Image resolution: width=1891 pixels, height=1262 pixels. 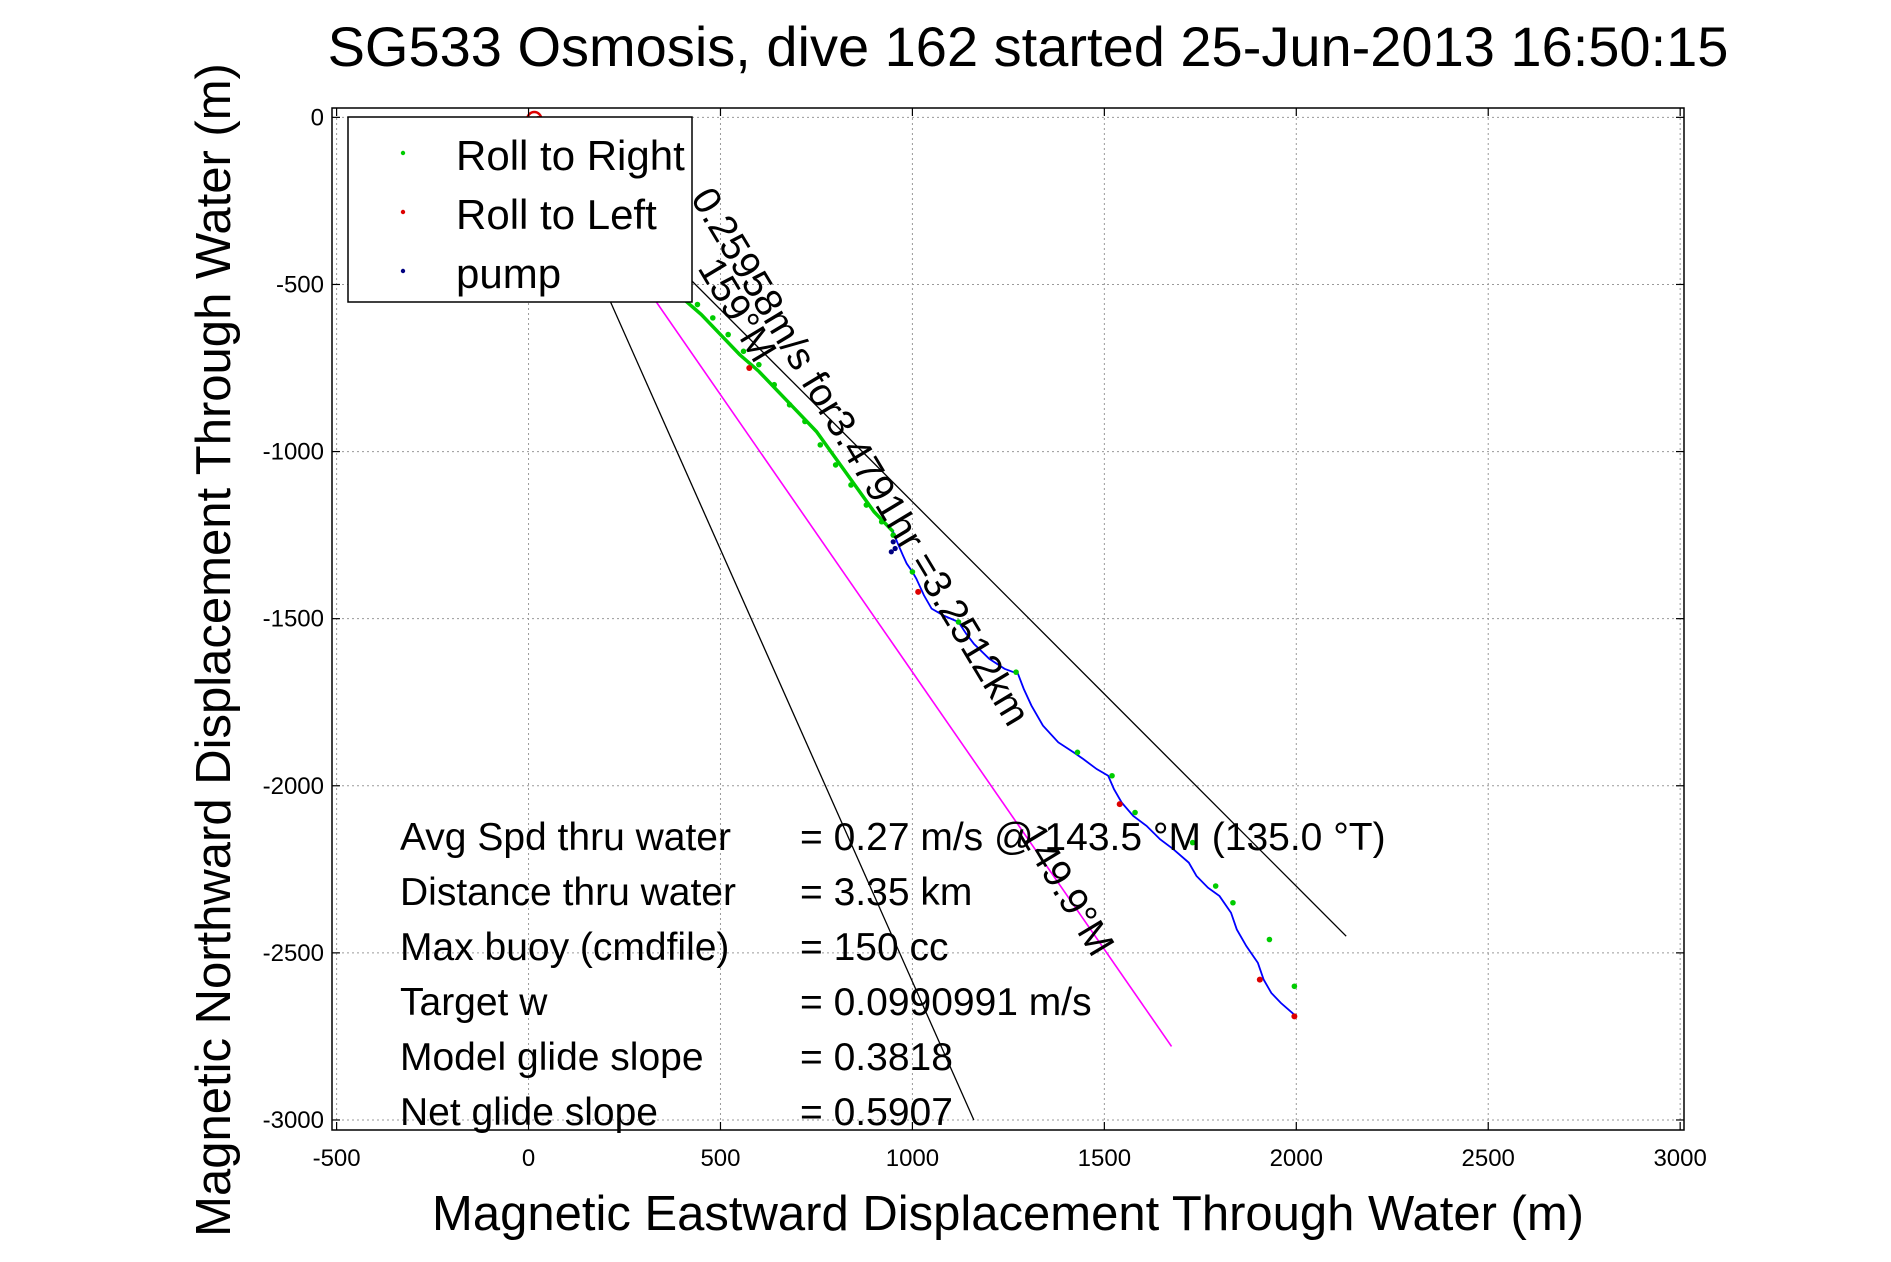 I want to click on stat-label: Net glide slope, so click(x=529, y=1112).